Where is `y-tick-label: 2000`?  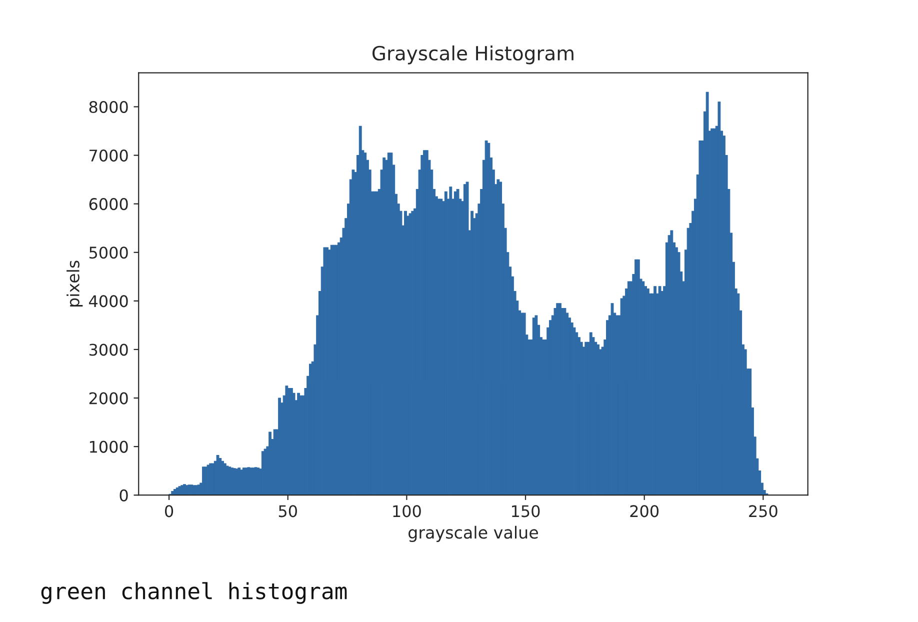
y-tick-label: 2000 is located at coordinates (108, 398).